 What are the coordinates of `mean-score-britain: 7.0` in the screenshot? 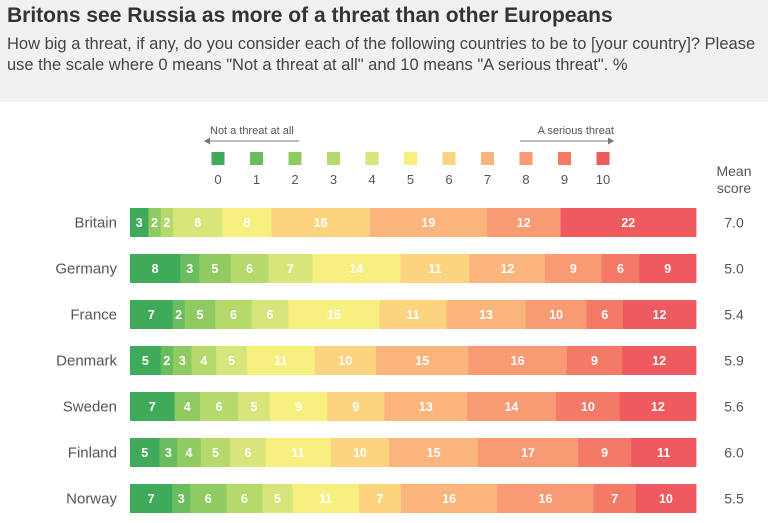 It's located at (734, 223).